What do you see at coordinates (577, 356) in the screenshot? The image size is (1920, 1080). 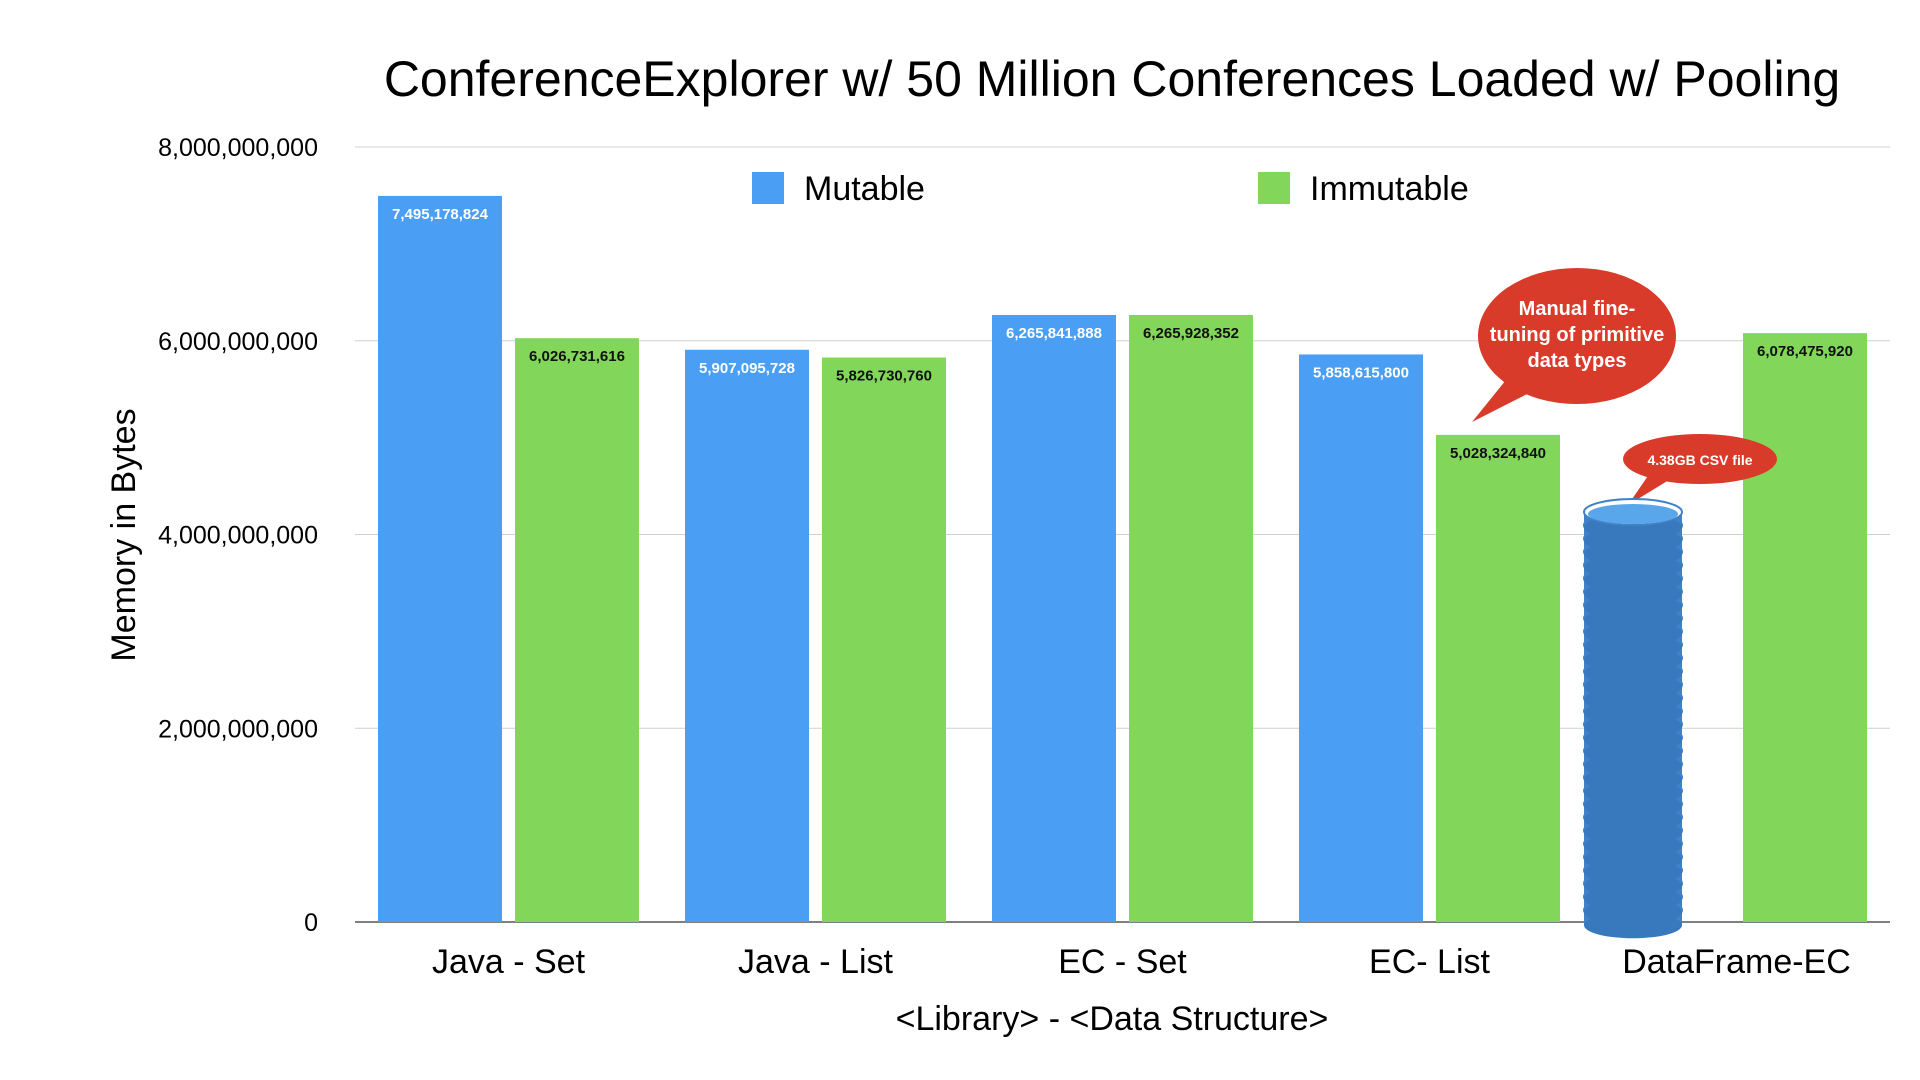 I see `data-label: 6,026,731,616` at bounding box center [577, 356].